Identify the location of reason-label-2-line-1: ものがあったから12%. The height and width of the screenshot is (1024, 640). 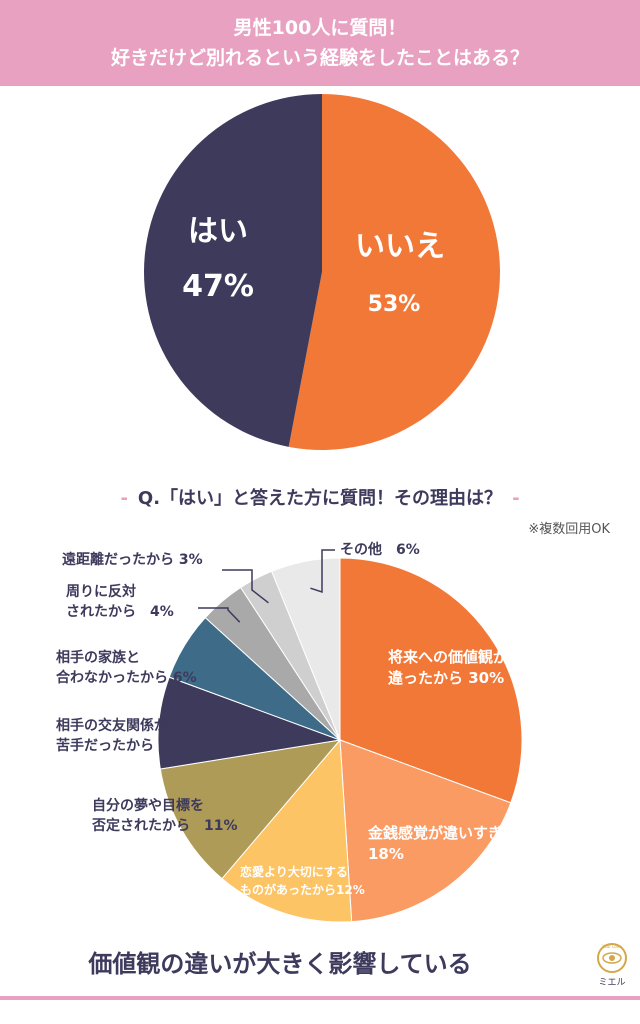
(302, 889).